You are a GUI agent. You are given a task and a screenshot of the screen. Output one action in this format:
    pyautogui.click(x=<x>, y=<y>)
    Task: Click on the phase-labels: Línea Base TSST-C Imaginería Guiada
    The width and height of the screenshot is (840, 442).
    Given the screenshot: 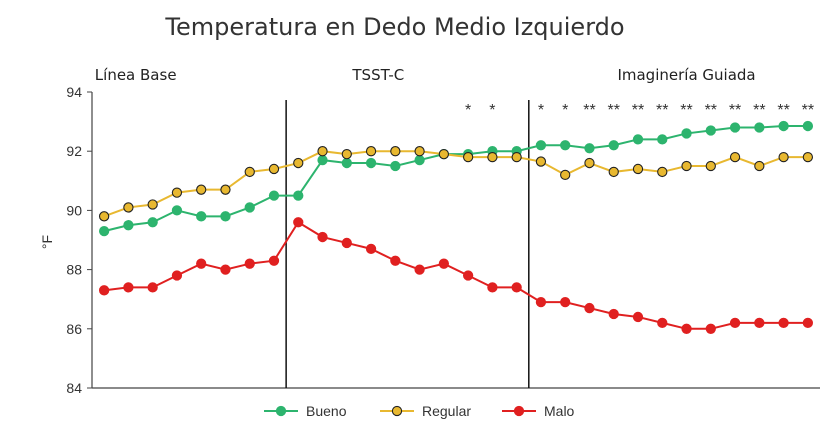 What is the action you would take?
    pyautogui.click(x=425, y=75)
    